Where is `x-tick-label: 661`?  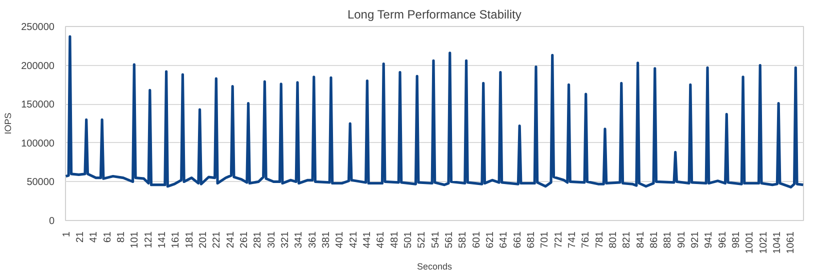 x-tick-label: 661 is located at coordinates (518, 239).